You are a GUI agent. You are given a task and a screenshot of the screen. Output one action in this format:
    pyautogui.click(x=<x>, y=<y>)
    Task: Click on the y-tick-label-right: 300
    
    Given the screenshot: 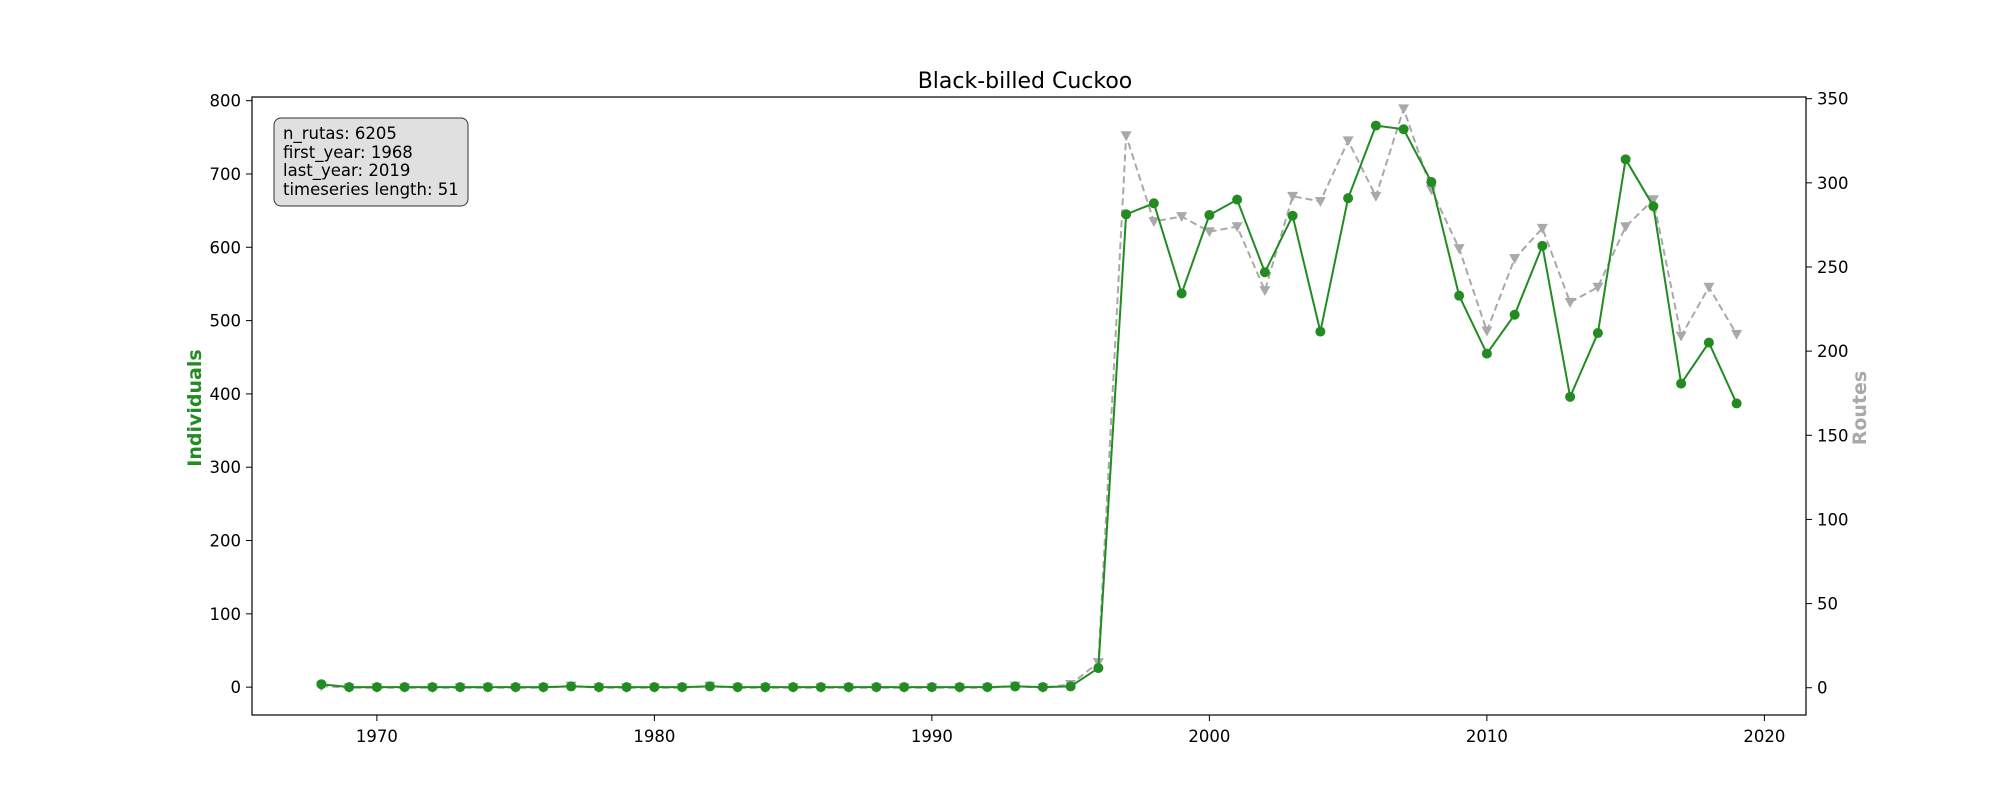 What is the action you would take?
    pyautogui.click(x=1833, y=183)
    